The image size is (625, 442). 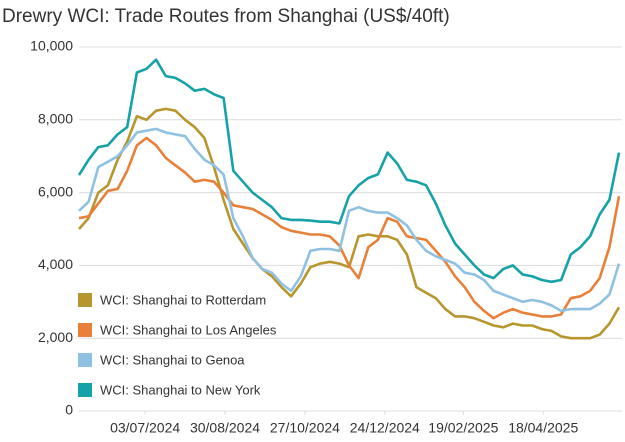 What do you see at coordinates (145, 428) in the screenshot?
I see `x-tick-label: 03/07/2024` at bounding box center [145, 428].